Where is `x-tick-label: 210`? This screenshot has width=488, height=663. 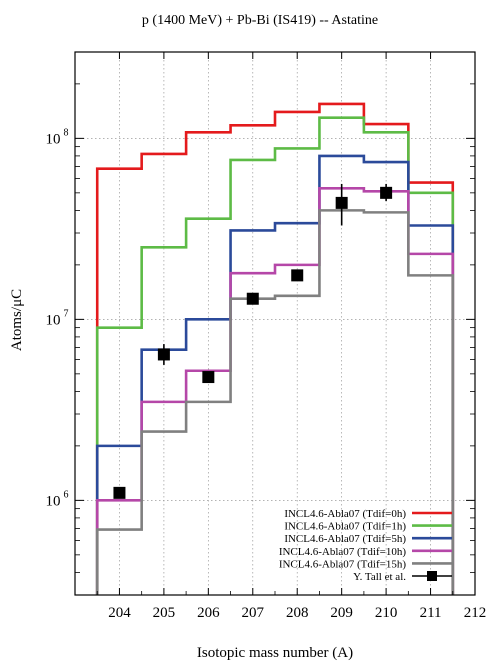
x-tick-label: 210 is located at coordinates (386, 613).